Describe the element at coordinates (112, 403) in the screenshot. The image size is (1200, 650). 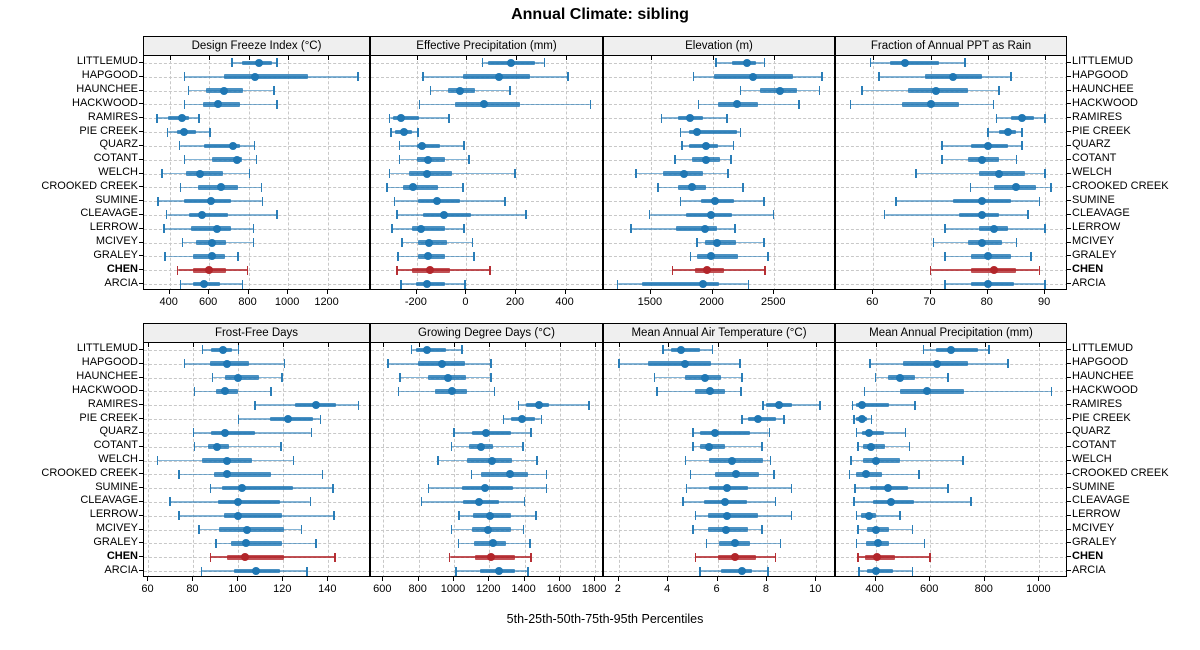
I see `site-label-left: RAMIRES` at that location.